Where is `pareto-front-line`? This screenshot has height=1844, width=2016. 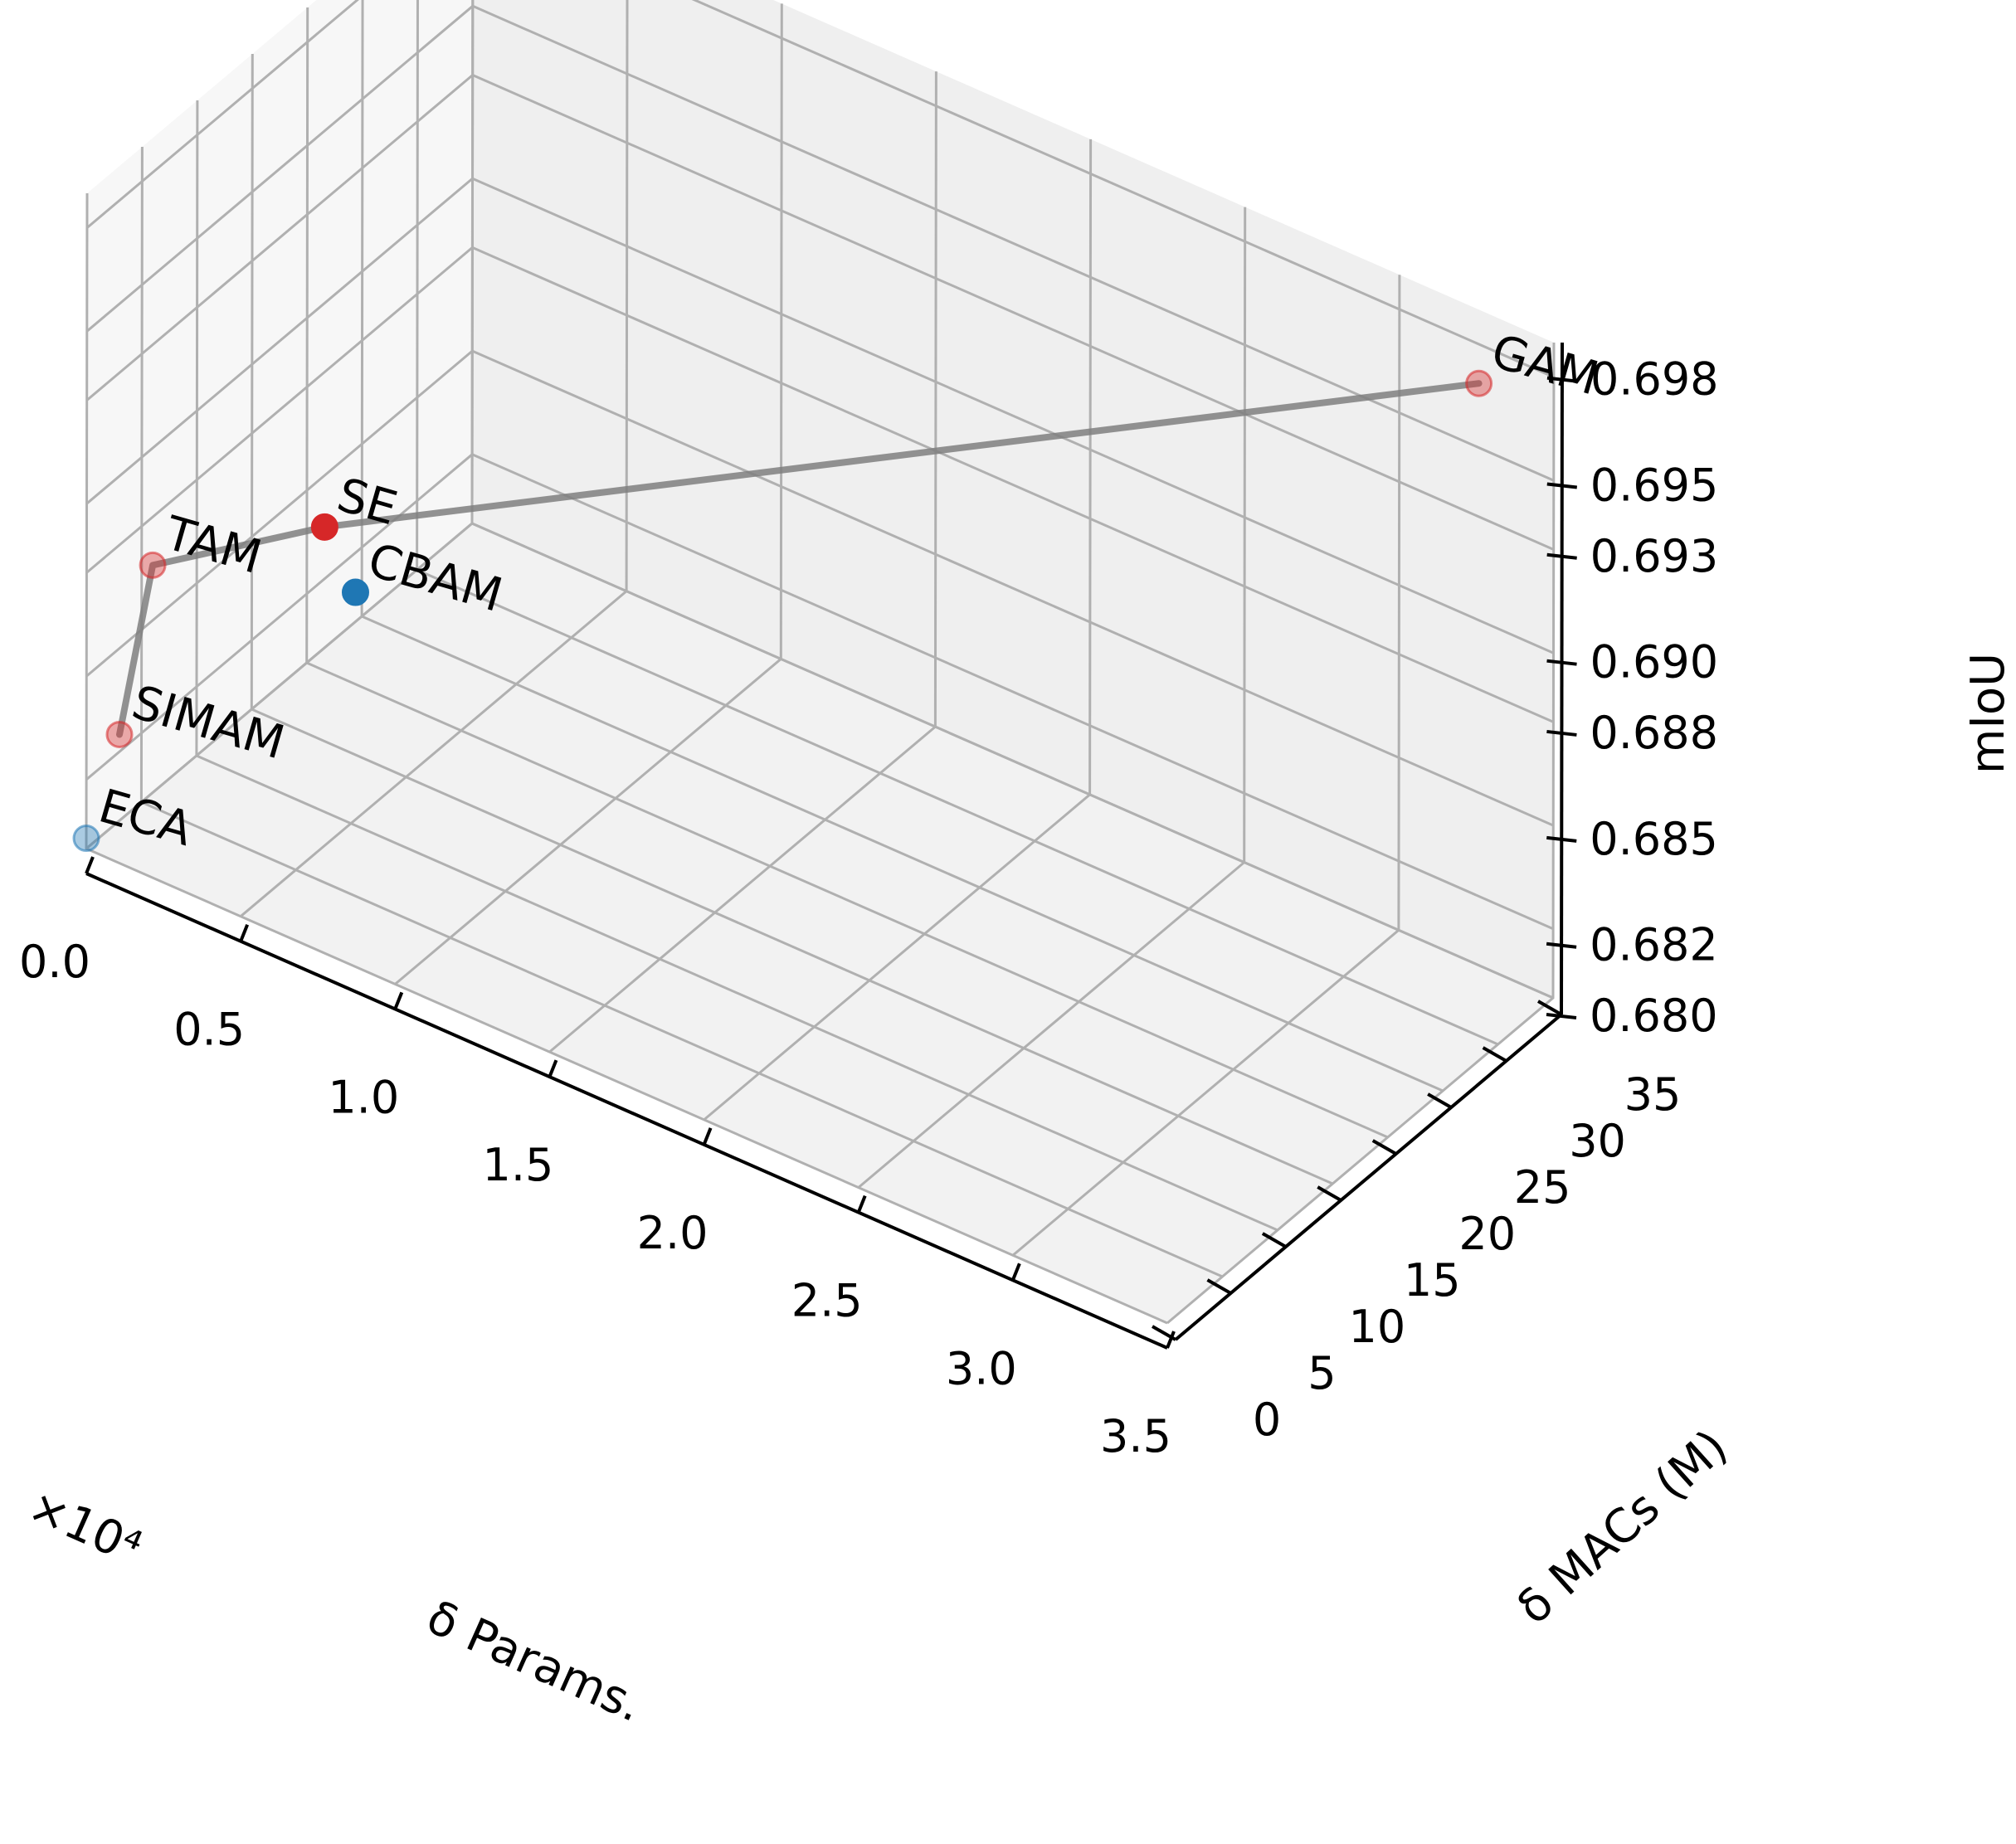
pareto-front-line is located at coordinates (799, 559).